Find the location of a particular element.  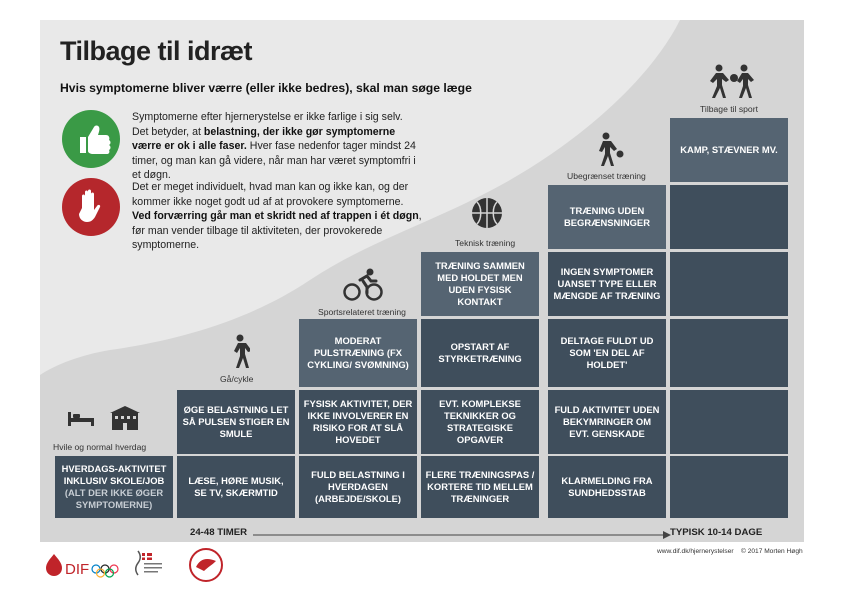

stage-cell-walk-2: LÆSE, HØRE MUSIK, SE TV, SKÆRMTID is located at coordinates (236, 487).